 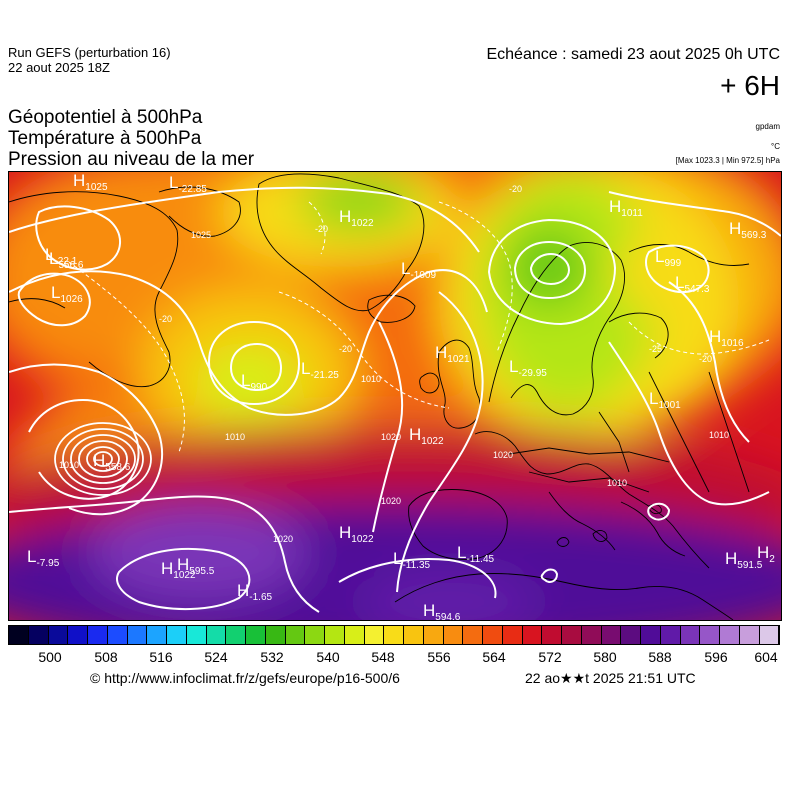 What do you see at coordinates (592, 500) in the screenshot?
I see `europe-coast` at bounding box center [592, 500].